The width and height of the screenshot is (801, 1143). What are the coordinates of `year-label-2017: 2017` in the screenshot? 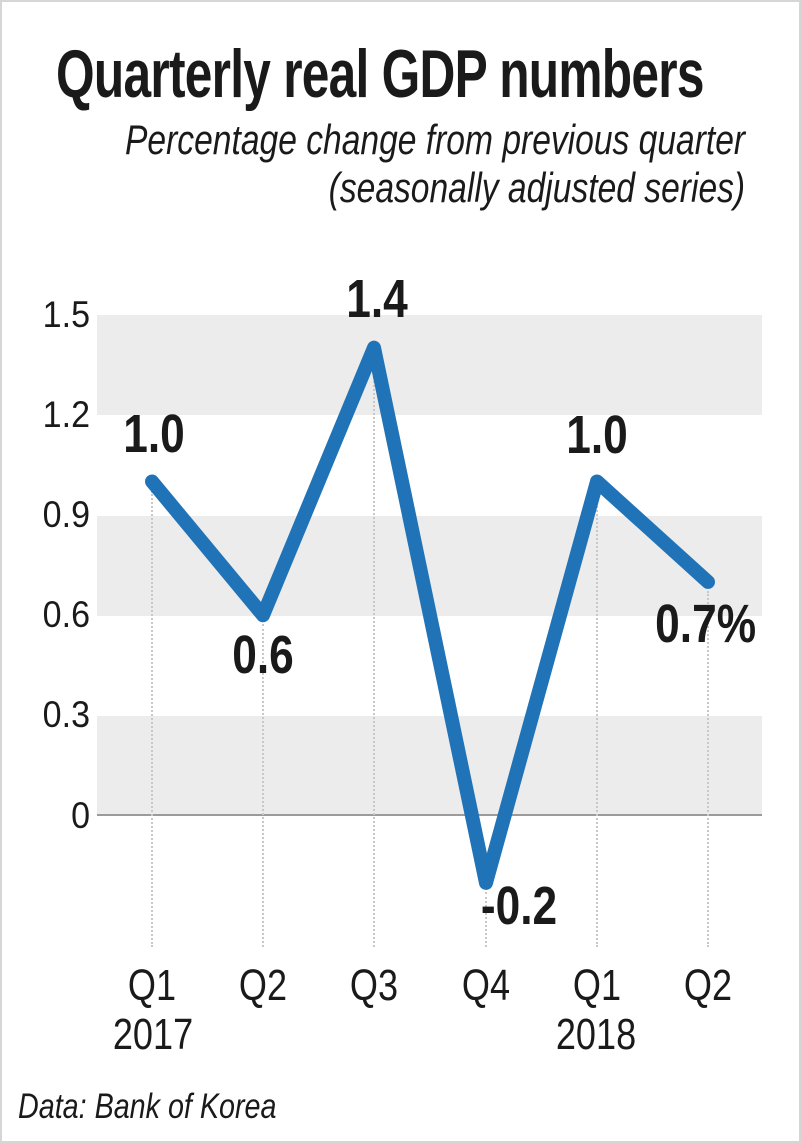 It's located at (153, 1034).